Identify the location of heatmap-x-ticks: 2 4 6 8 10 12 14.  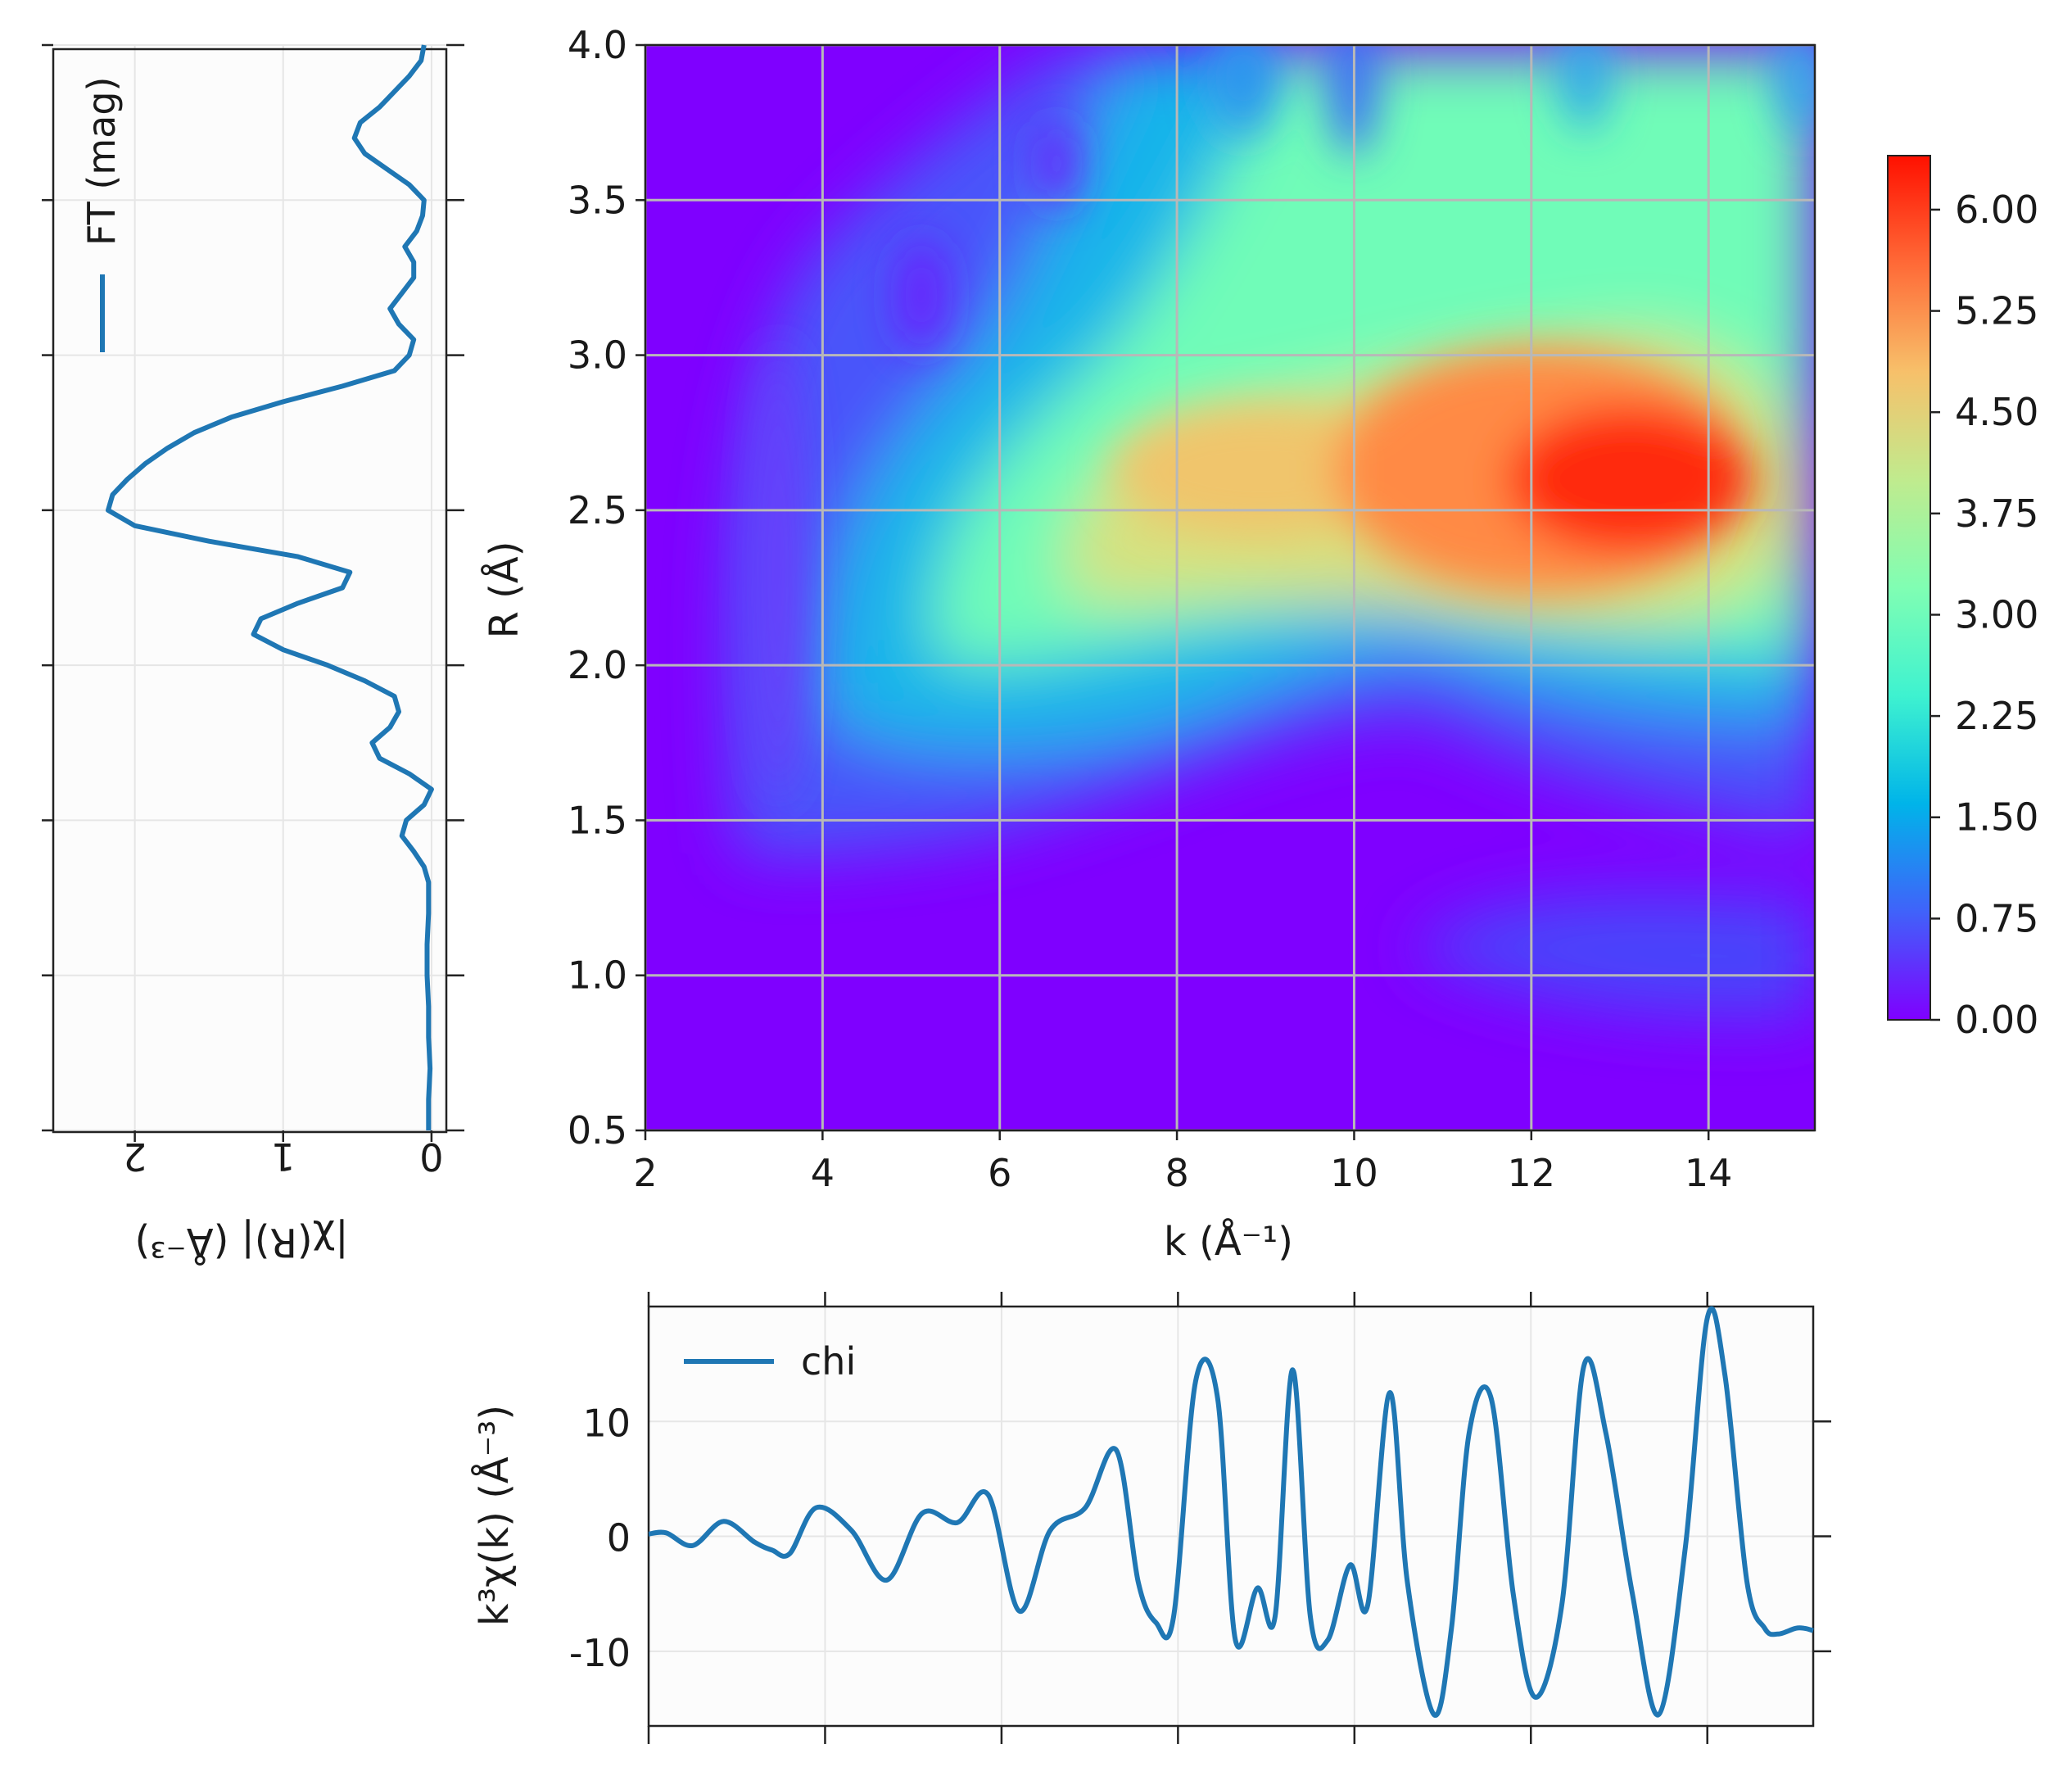
(1182, 1163).